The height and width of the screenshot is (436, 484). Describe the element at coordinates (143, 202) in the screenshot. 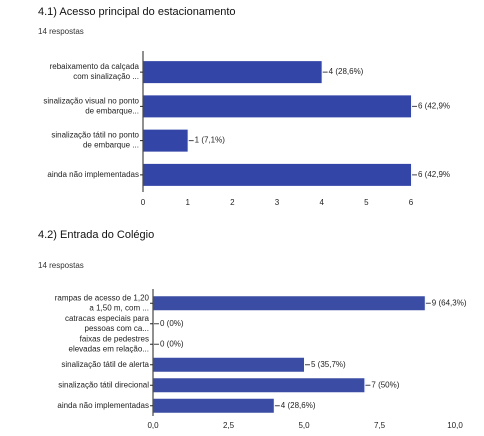

I see `x-tick-label: 0` at that location.